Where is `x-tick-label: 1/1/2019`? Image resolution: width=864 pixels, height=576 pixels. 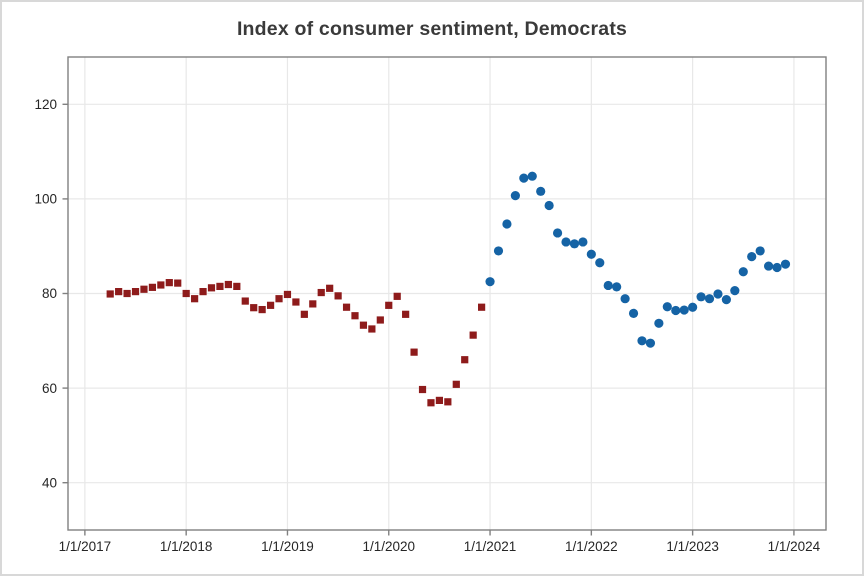 x-tick-label: 1/1/2019 is located at coordinates (287, 546).